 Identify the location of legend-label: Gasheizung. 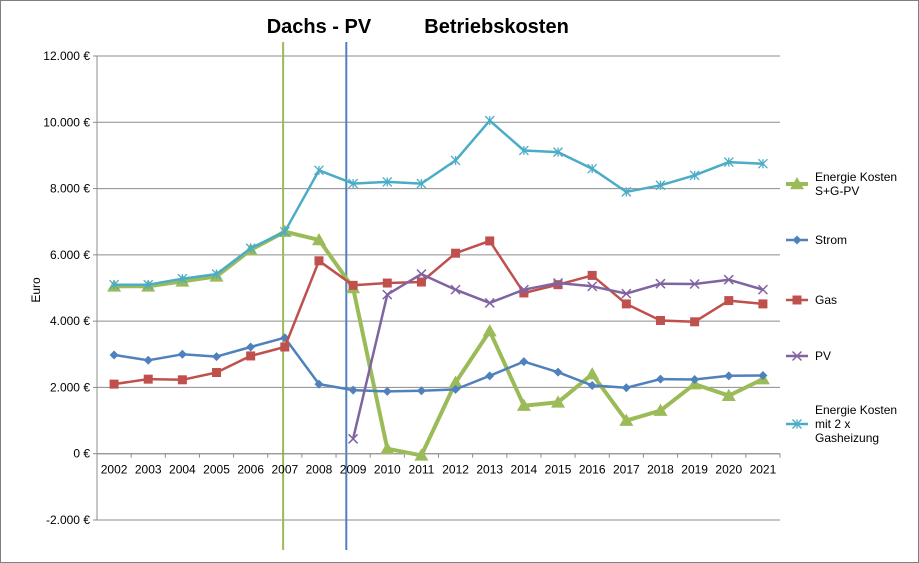
(847, 438).